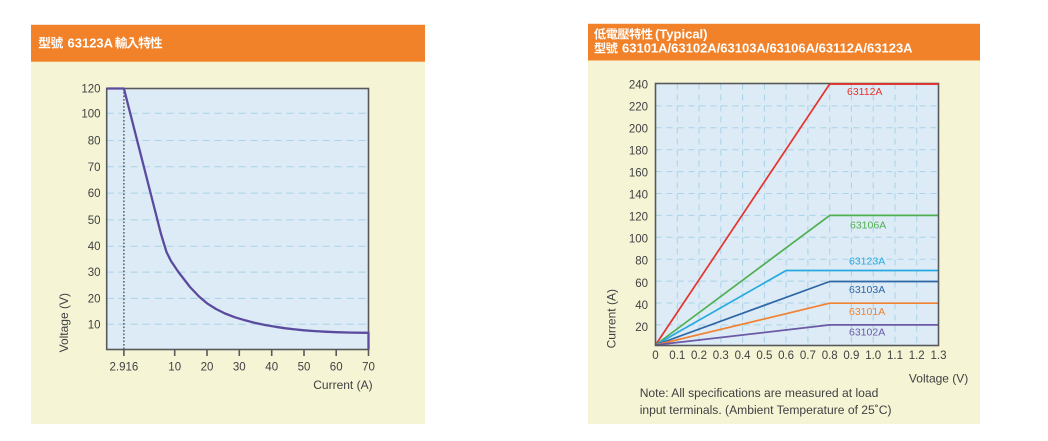 The width and height of the screenshot is (1048, 441). What do you see at coordinates (867, 312) in the screenshot?
I see `svg-text: 63101A` at bounding box center [867, 312].